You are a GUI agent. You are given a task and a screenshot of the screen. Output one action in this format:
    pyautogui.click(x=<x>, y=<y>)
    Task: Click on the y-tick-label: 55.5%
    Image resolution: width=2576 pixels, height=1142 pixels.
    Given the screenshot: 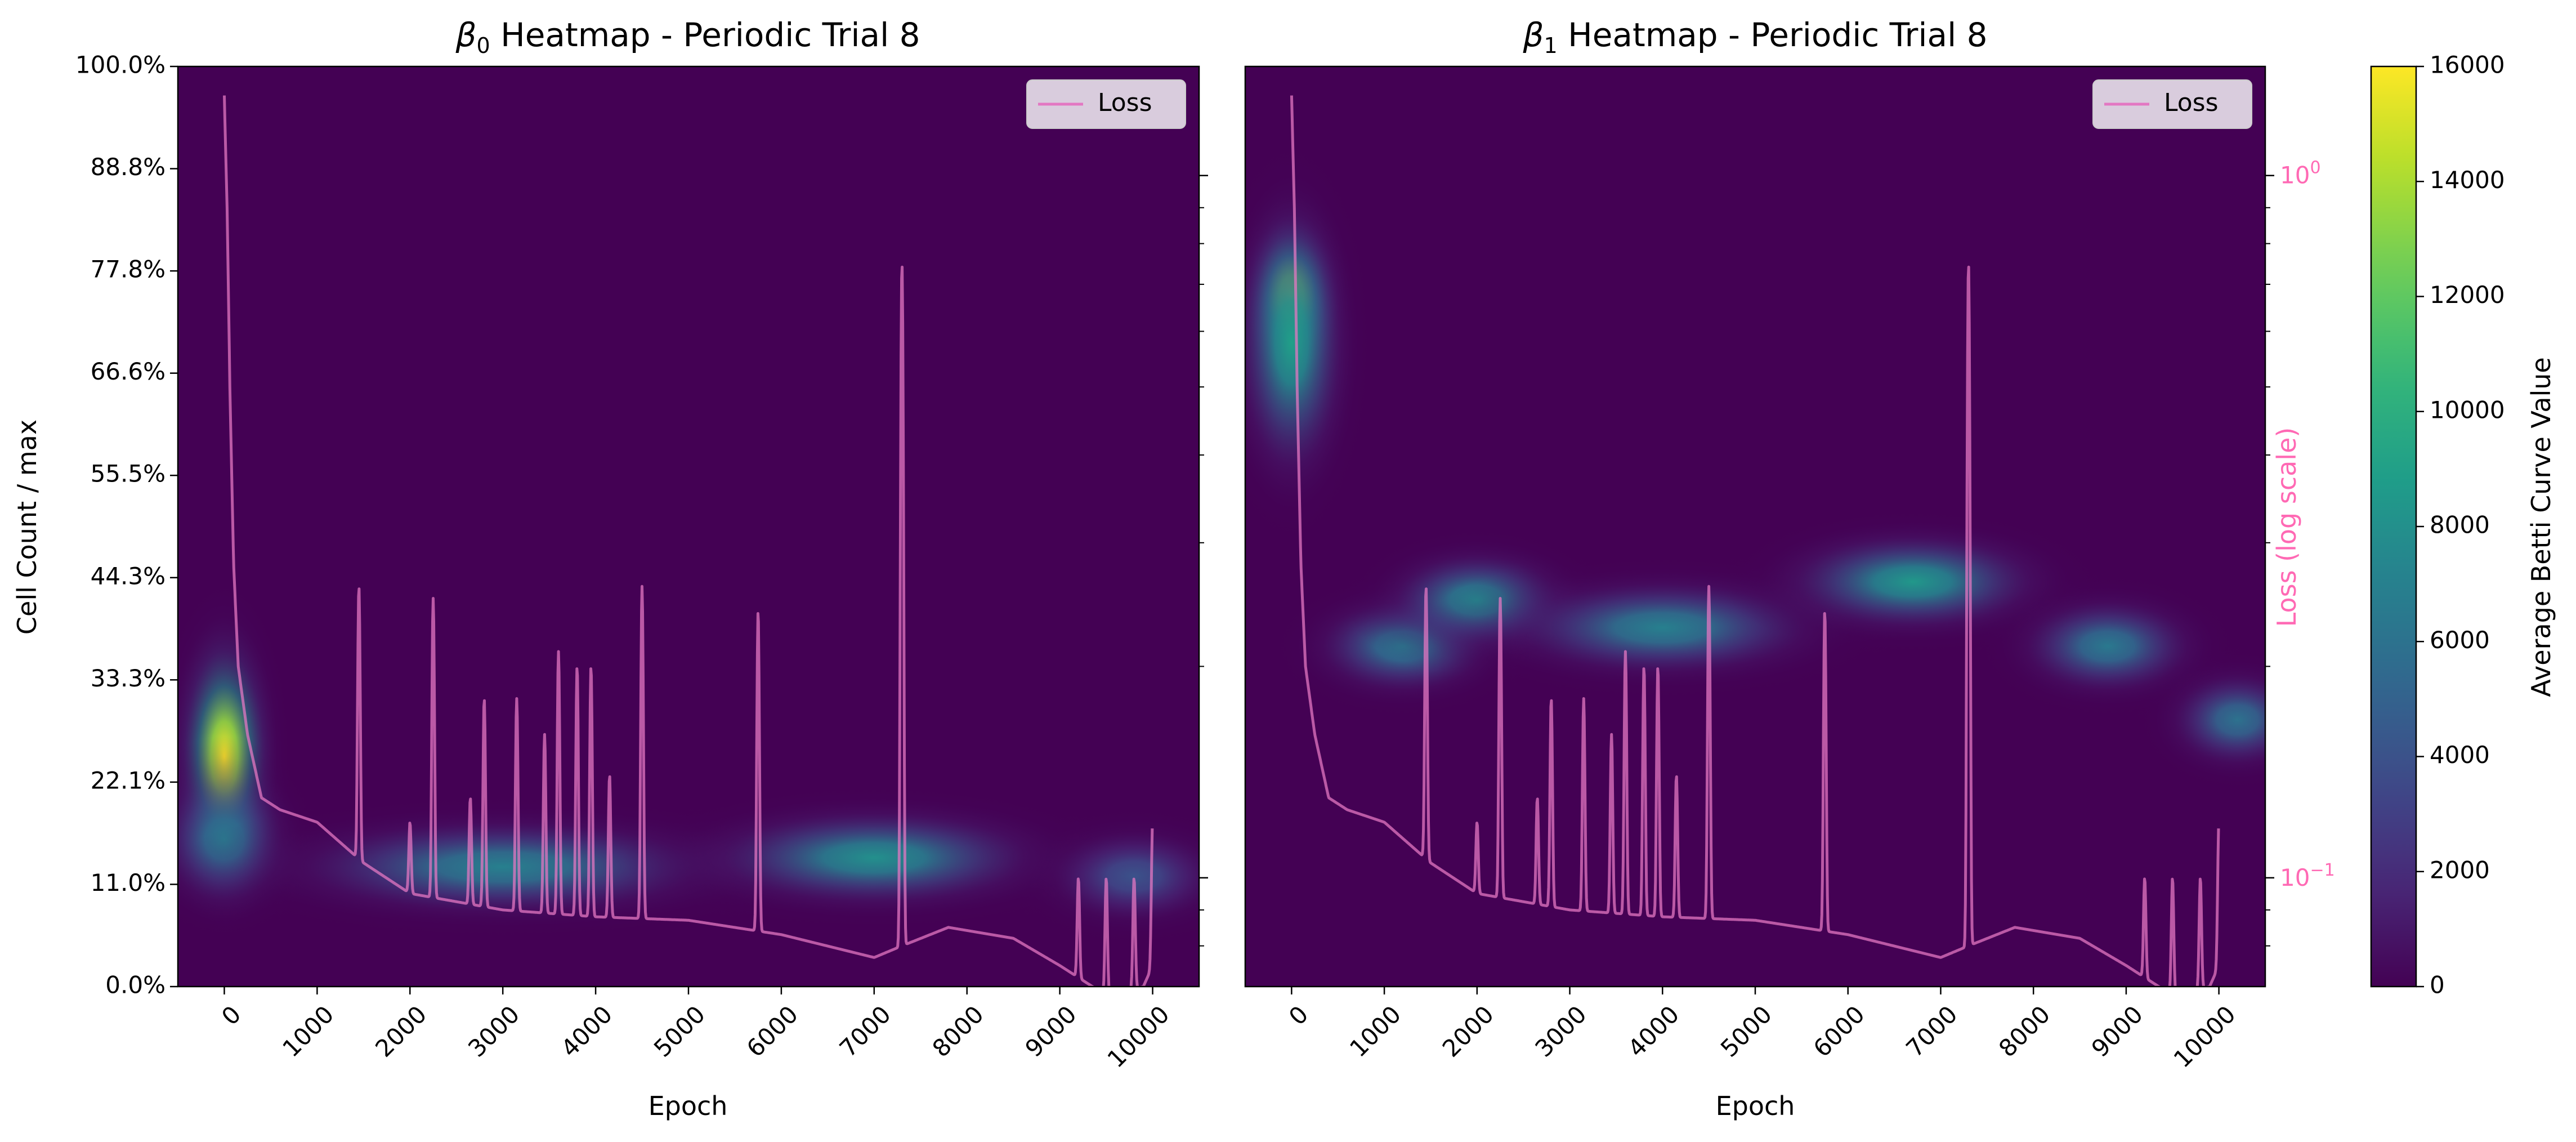 What is the action you would take?
    pyautogui.click(x=128, y=474)
    